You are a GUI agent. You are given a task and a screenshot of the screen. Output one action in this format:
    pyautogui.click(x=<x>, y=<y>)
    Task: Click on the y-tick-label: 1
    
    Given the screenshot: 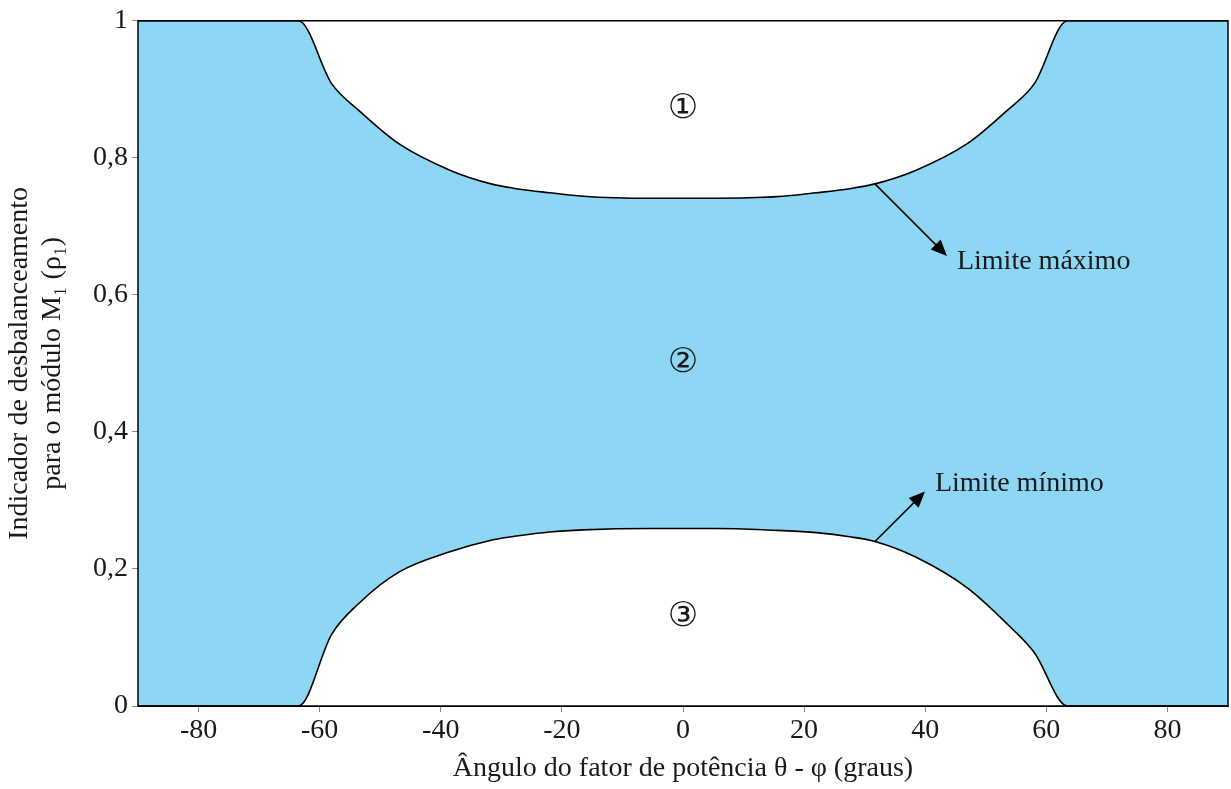 What is the action you would take?
    pyautogui.click(x=121, y=19)
    